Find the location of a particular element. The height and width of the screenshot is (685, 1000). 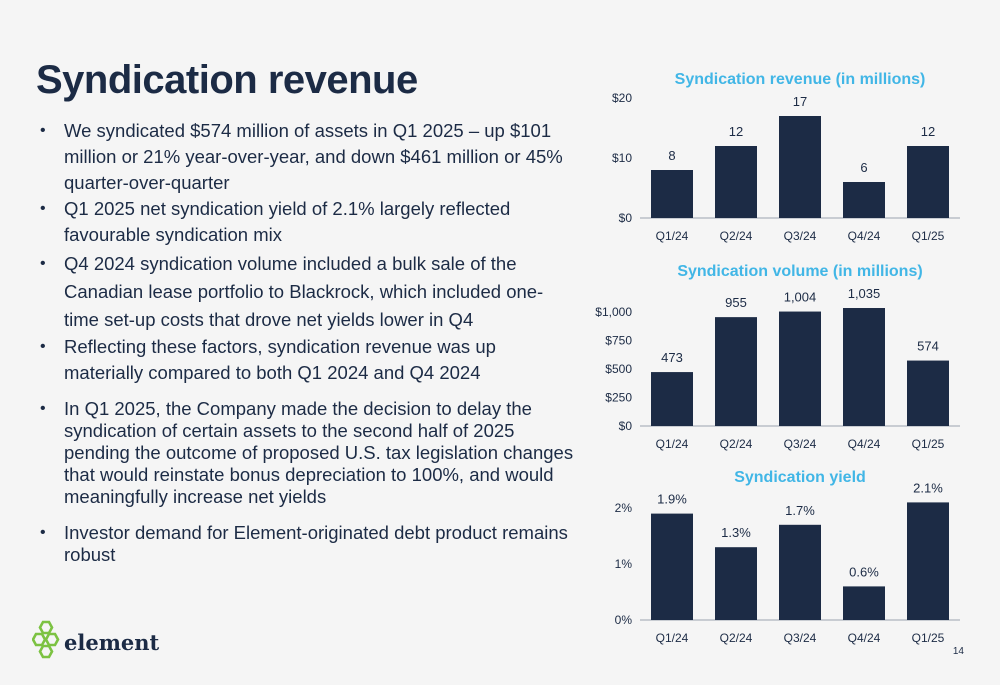

y-tick-label: $1,000 is located at coordinates (613, 312).